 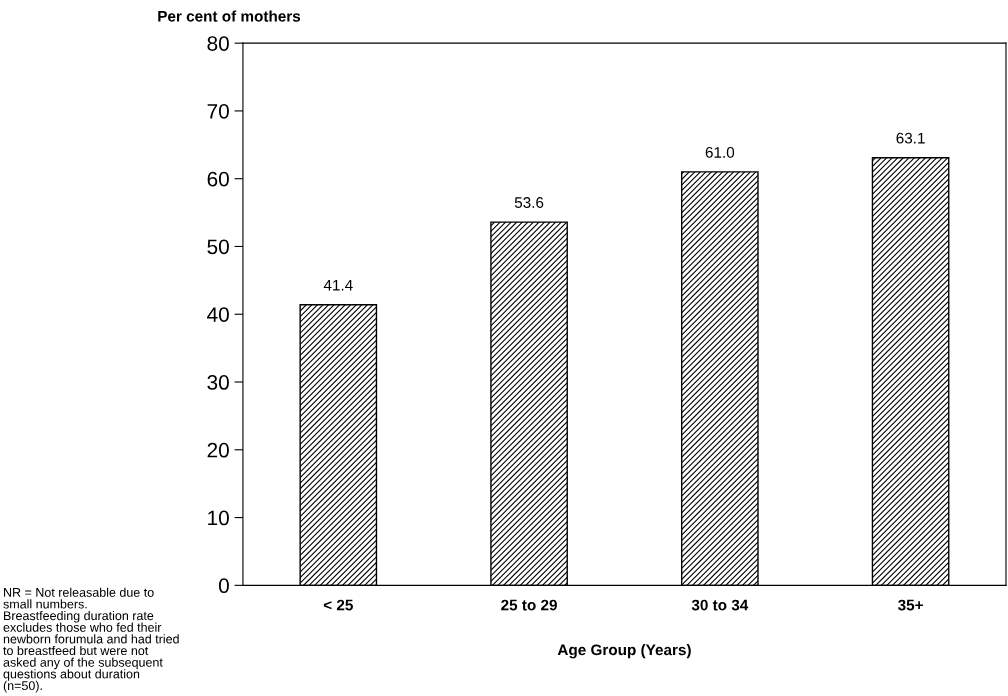 I want to click on y-tick-label: 20, so click(x=218, y=450).